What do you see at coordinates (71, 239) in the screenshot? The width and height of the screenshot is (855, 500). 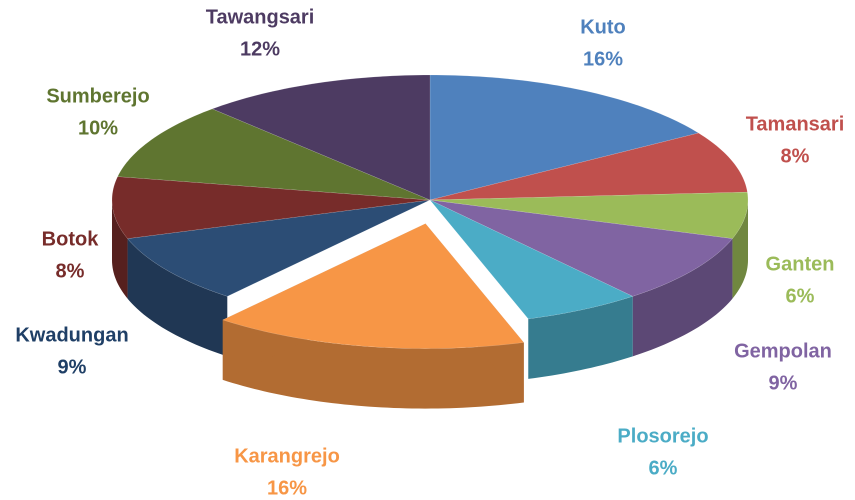 I see `slice-label: Botok` at bounding box center [71, 239].